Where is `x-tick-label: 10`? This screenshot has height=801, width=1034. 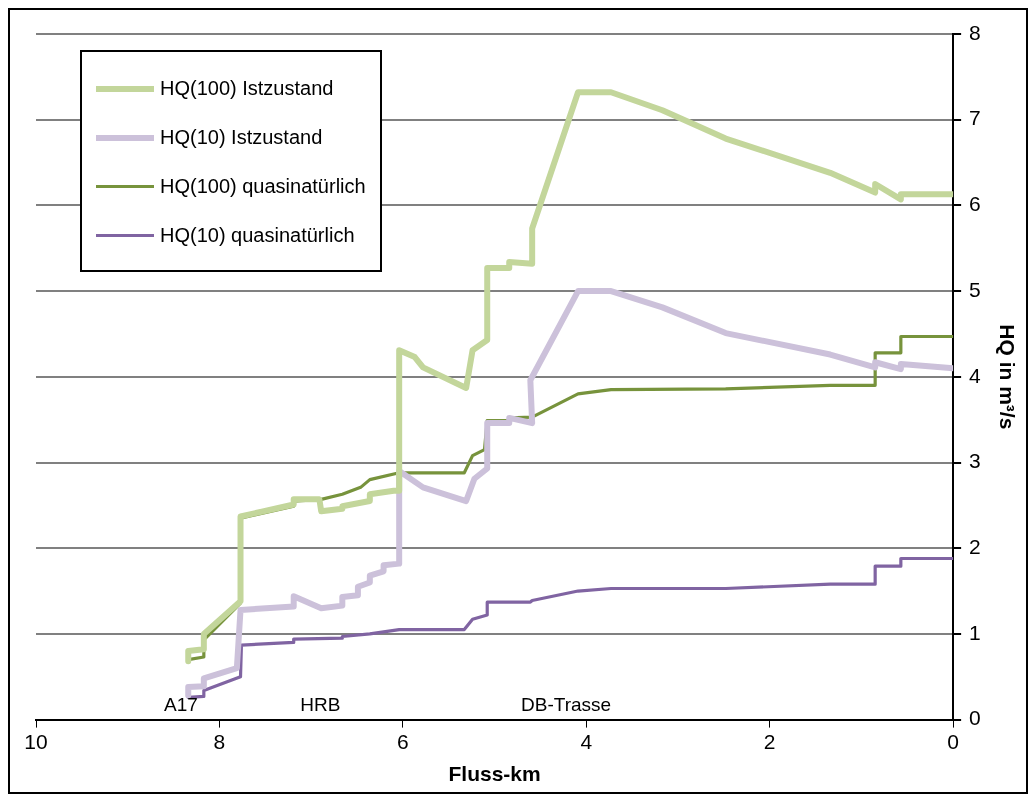
x-tick-label: 10 is located at coordinates (36, 741).